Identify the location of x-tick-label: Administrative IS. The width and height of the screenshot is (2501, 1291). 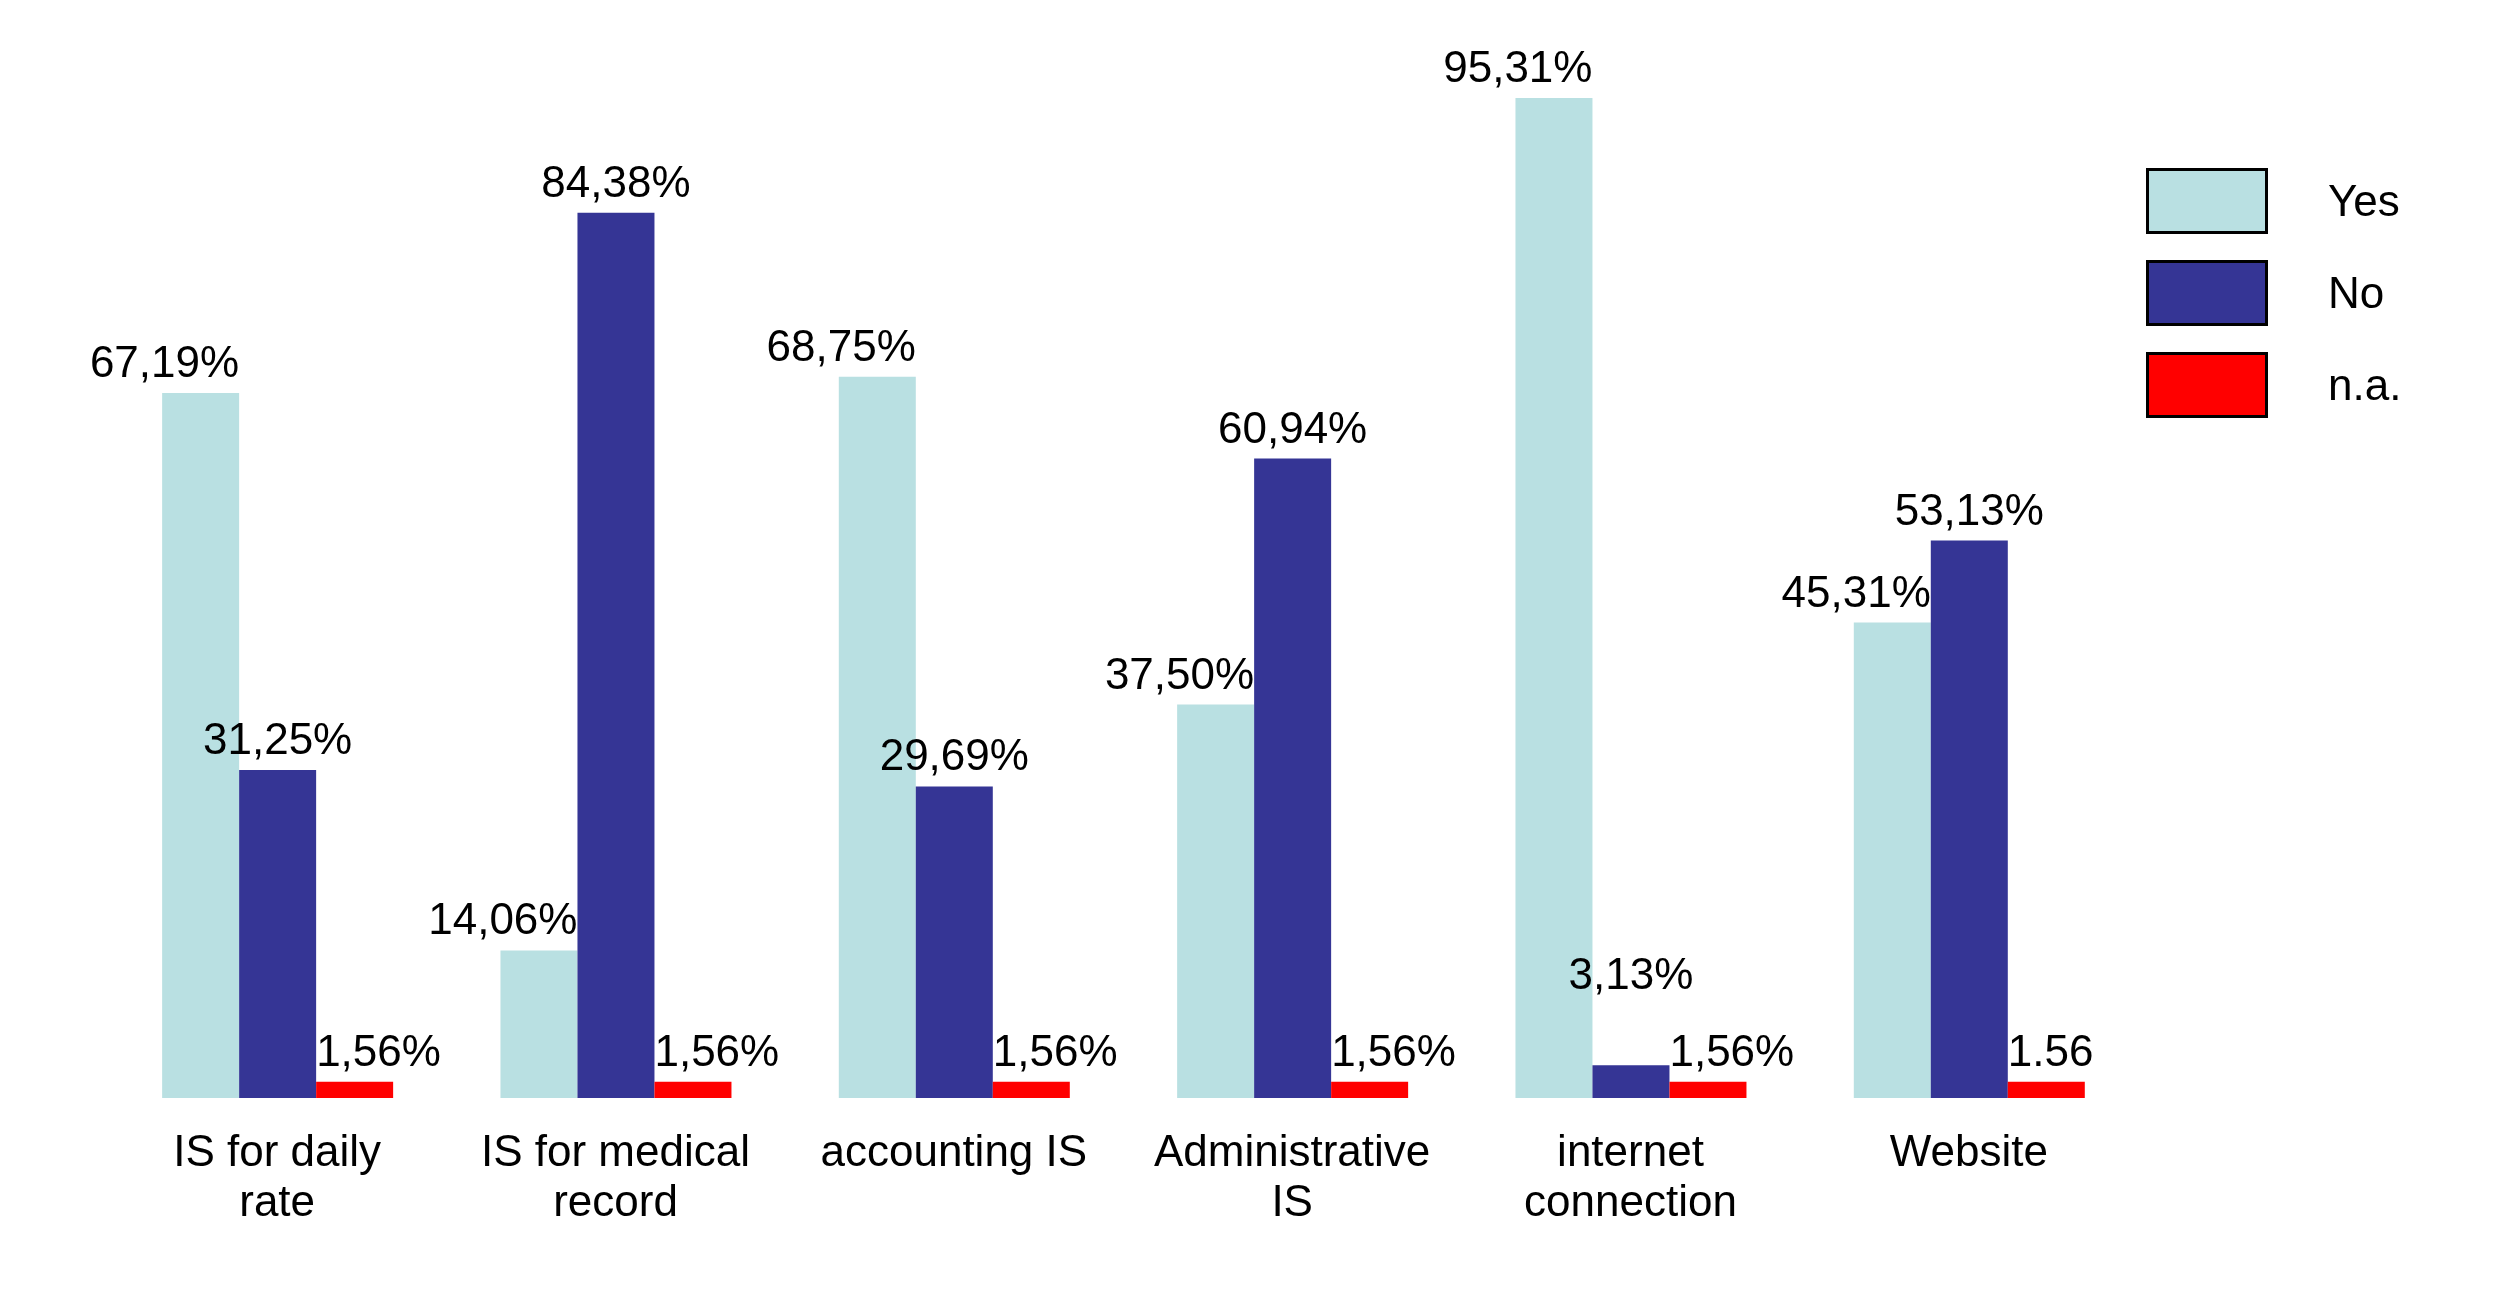
(1292, 1175).